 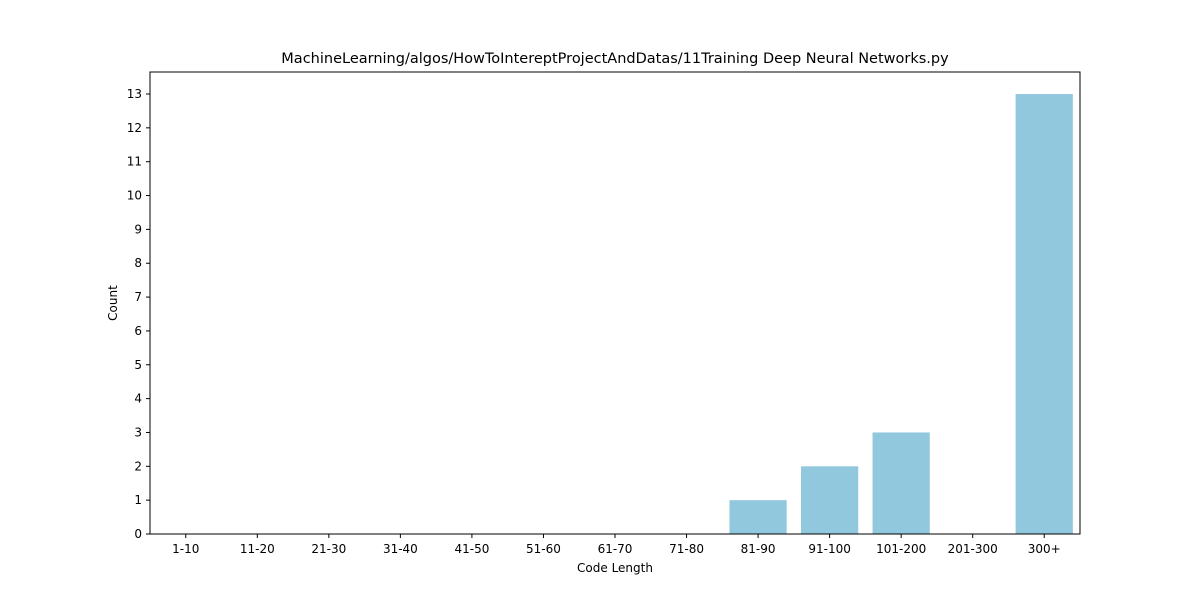 I want to click on y-tick-label: 7, so click(x=138, y=297).